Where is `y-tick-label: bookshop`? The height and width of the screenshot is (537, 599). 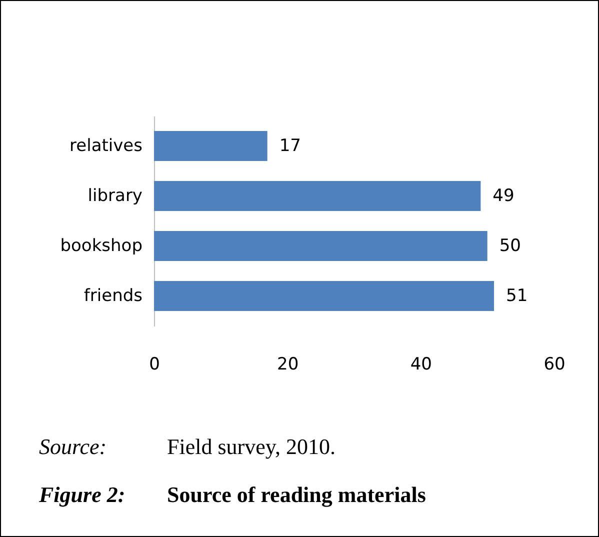
y-tick-label: bookshop is located at coordinates (101, 246).